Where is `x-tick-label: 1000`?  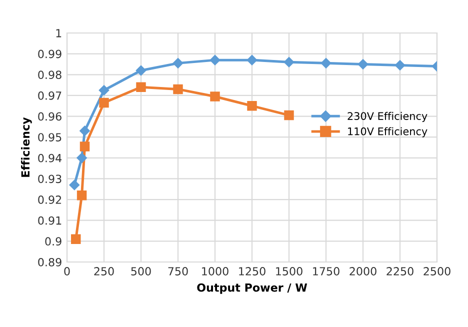
x-tick-label: 1000 is located at coordinates (215, 271).